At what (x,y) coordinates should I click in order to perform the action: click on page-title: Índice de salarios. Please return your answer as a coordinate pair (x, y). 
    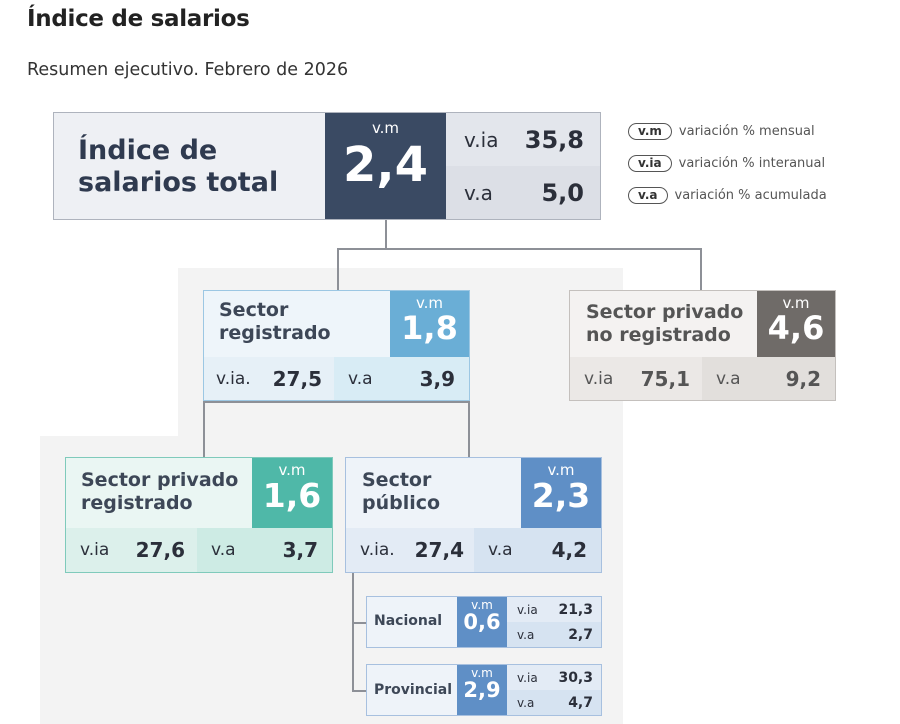
    Looking at the image, I should click on (138, 19).